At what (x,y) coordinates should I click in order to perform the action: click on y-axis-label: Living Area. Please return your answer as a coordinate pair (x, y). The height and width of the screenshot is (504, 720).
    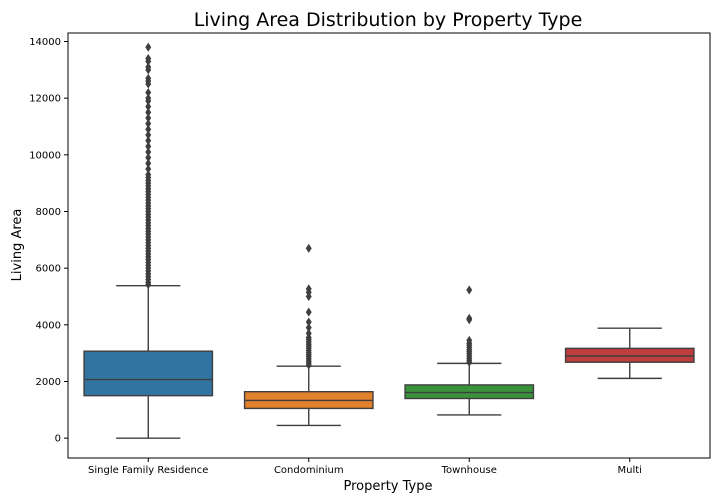
    Looking at the image, I should click on (17, 245).